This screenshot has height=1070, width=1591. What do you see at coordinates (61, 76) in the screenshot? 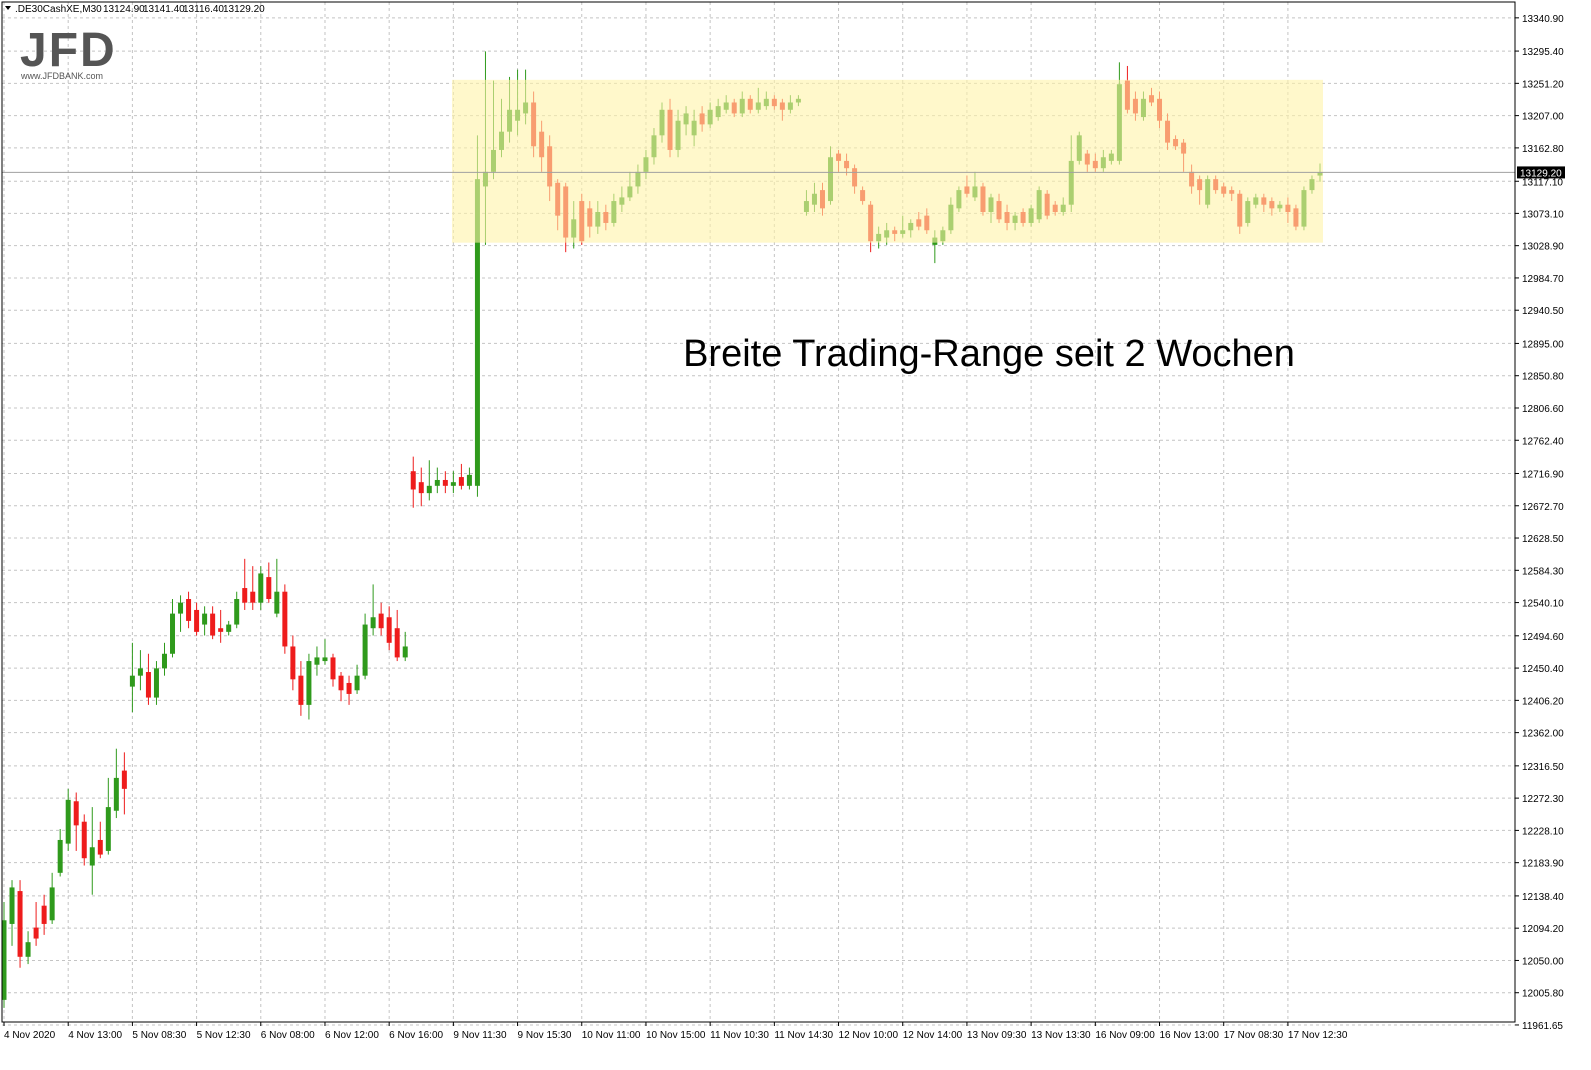
I see `logo-url: www.JFDBANK.com` at bounding box center [61, 76].